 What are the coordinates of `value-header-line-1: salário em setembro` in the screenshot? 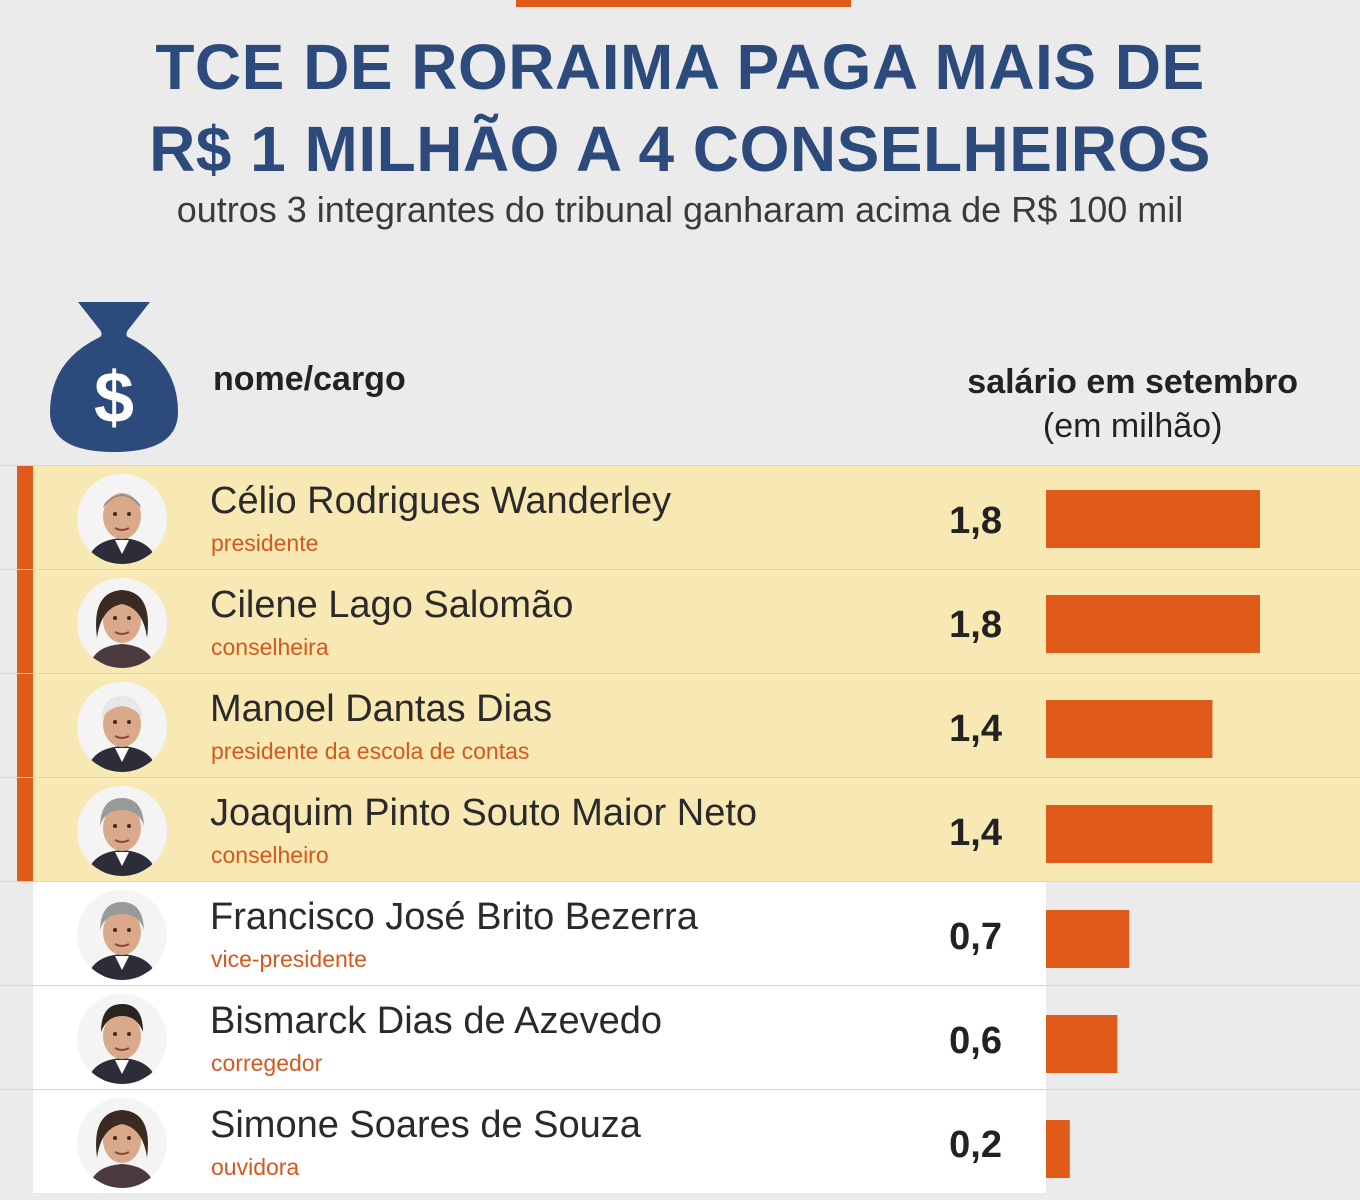 It's located at (1132, 382).